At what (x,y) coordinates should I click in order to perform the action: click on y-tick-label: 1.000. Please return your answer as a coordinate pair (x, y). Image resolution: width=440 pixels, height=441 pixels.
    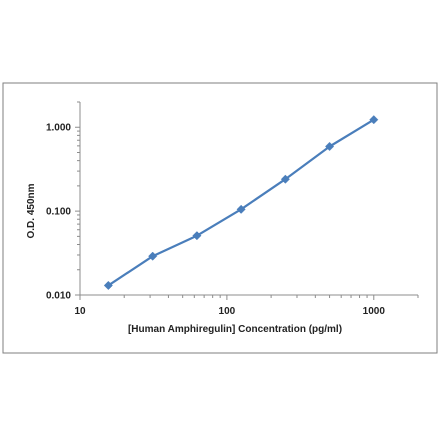
    Looking at the image, I should click on (58, 128).